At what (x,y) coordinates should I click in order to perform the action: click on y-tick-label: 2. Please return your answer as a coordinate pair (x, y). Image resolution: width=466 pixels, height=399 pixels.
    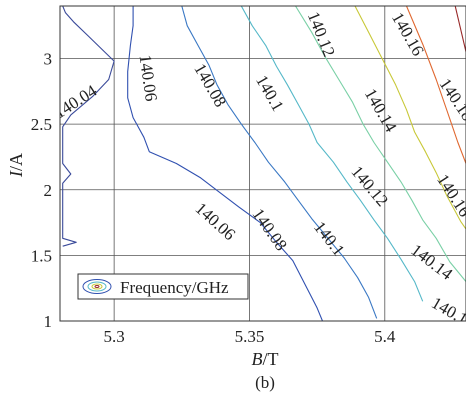
    Looking at the image, I should click on (48, 190).